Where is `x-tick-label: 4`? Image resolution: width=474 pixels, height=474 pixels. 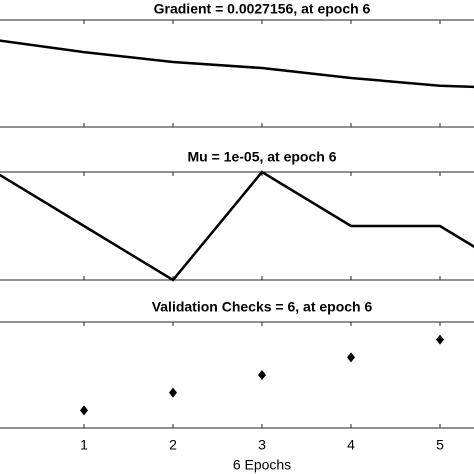 x-tick-label: 4 is located at coordinates (351, 445).